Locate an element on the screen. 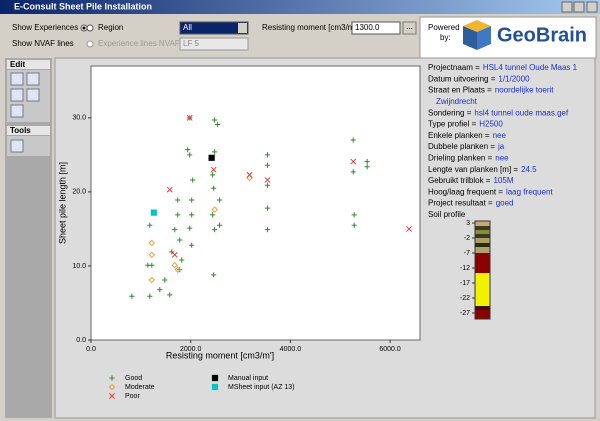 The image size is (600, 421). y-tick-label: 20.0 is located at coordinates (79, 192).